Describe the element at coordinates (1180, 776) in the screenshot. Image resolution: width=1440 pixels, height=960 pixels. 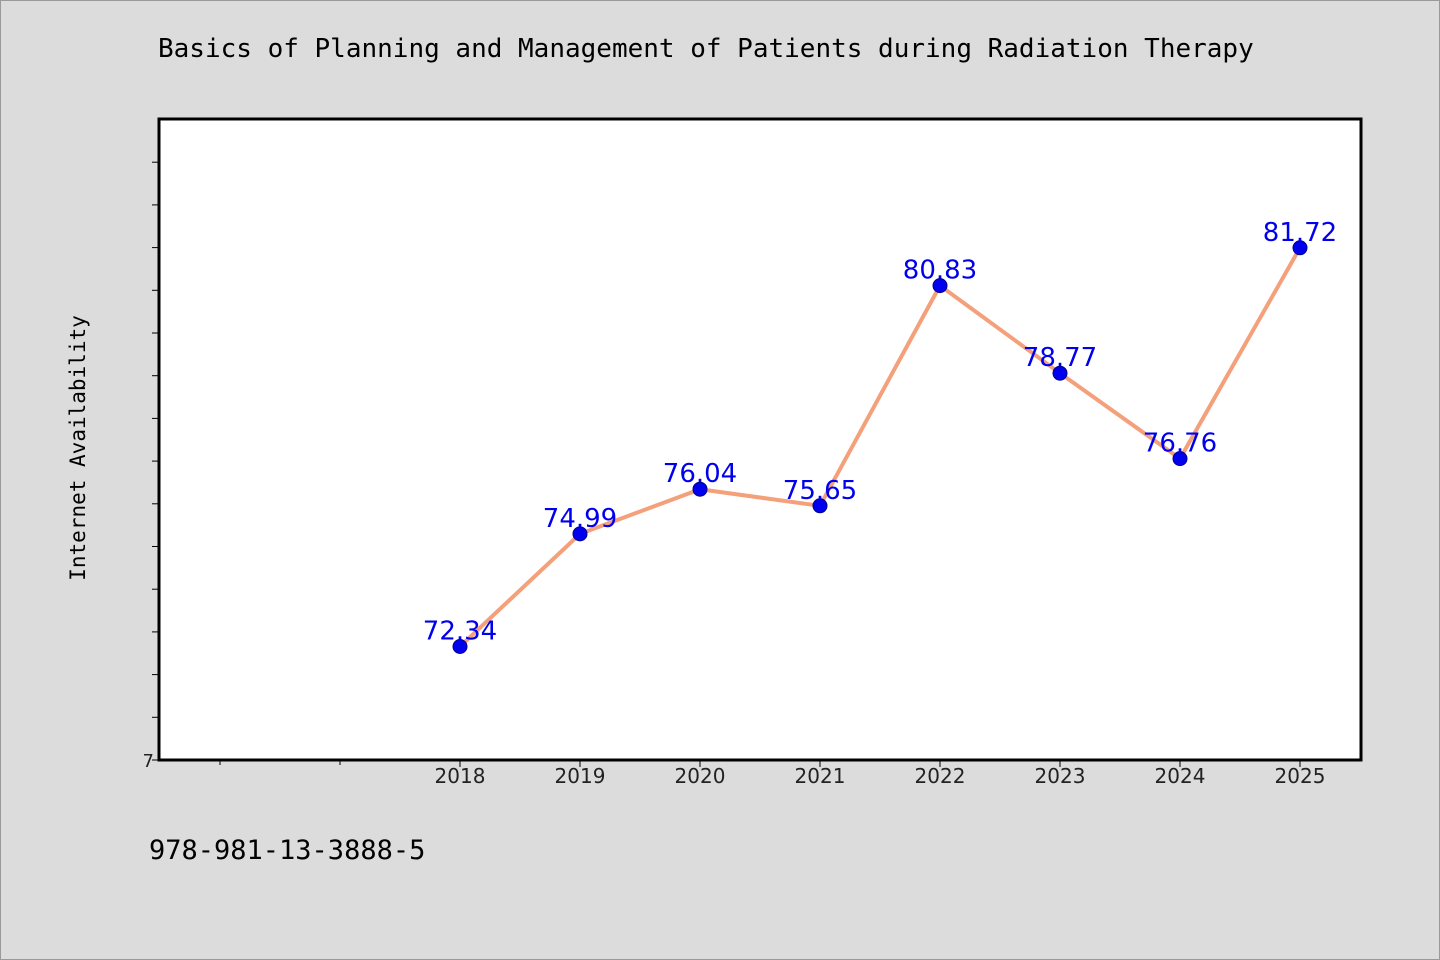
I see `x-tick-label: 2024` at that location.